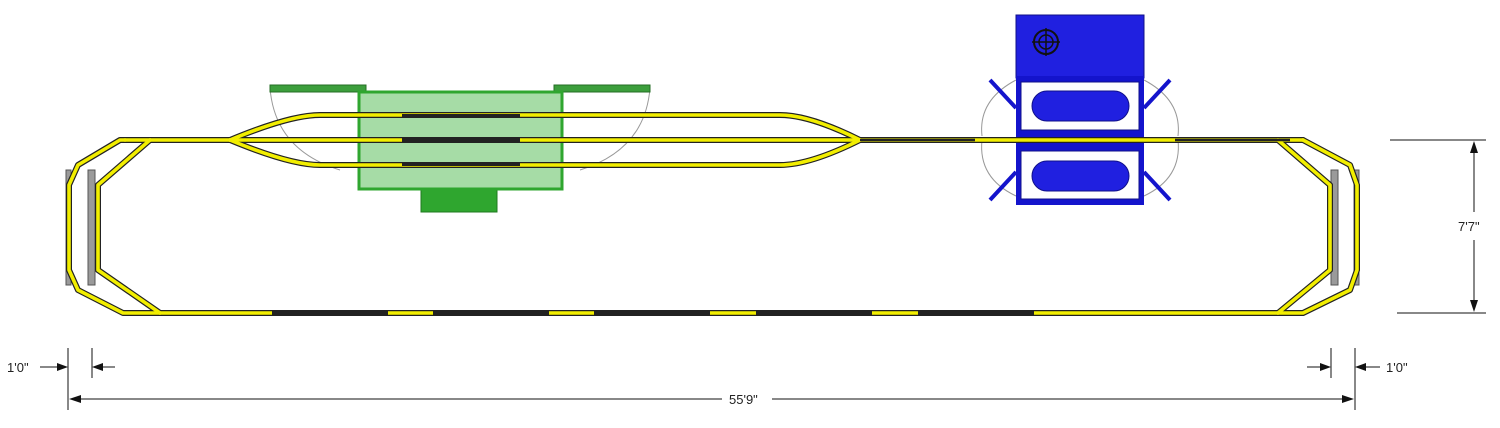 This screenshot has height=428, width=1500. What do you see at coordinates (318, 88) in the screenshot?
I see `station-left-roof` at bounding box center [318, 88].